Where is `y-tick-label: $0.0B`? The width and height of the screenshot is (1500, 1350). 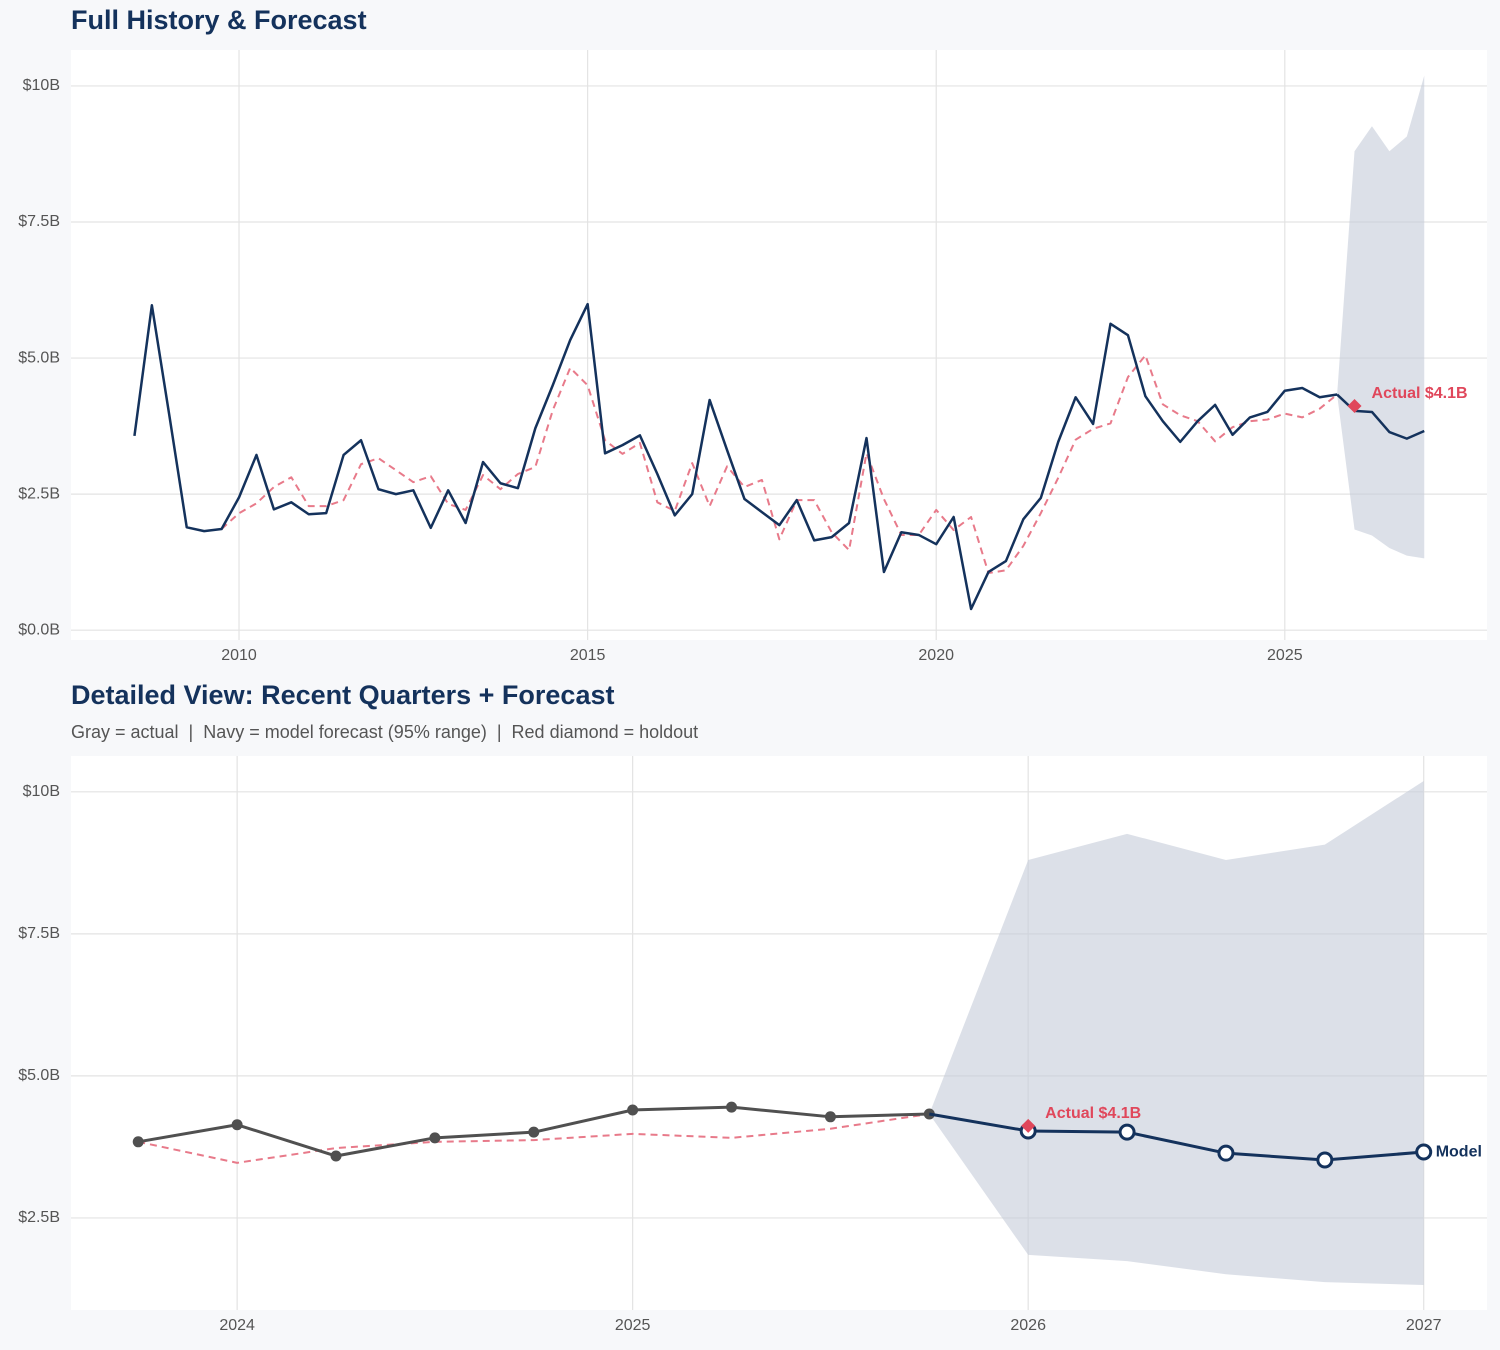 y-tick-label: $0.0B is located at coordinates (39, 629).